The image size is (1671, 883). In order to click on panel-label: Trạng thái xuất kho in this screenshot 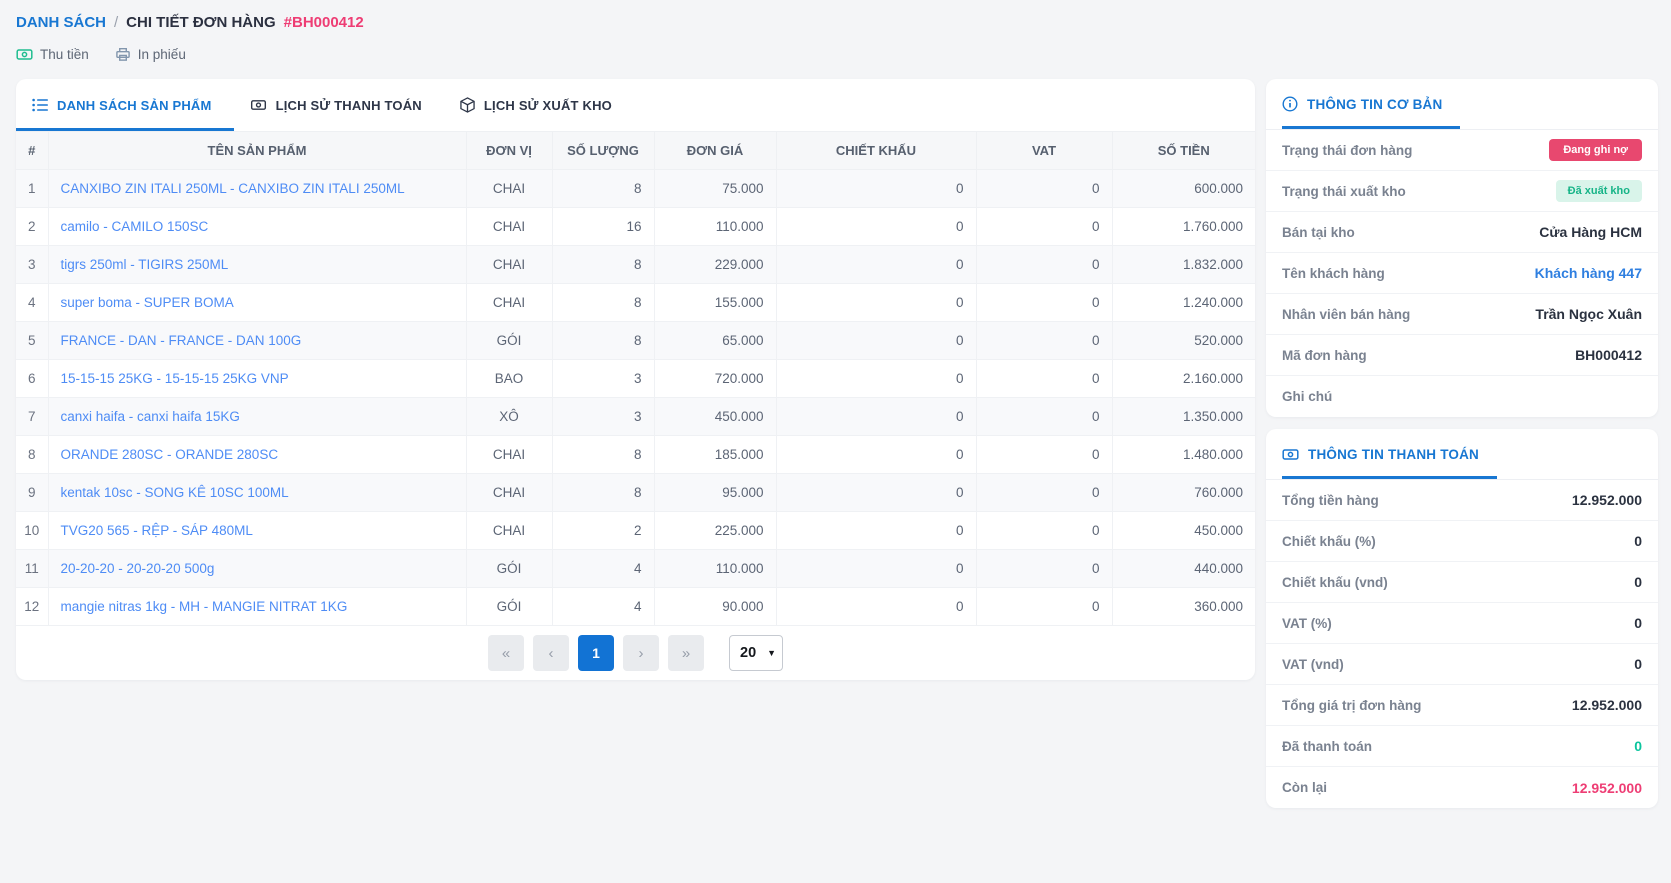, I will do `click(1344, 191)`.